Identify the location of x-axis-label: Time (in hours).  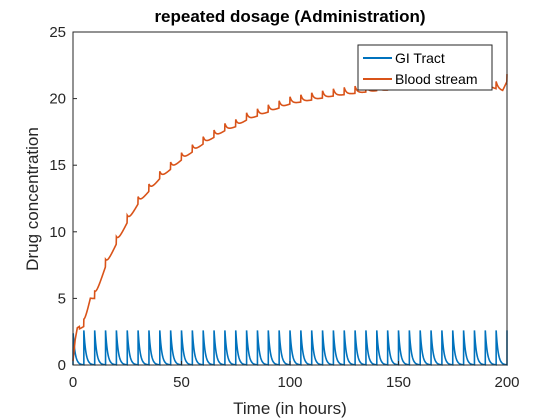
(290, 408).